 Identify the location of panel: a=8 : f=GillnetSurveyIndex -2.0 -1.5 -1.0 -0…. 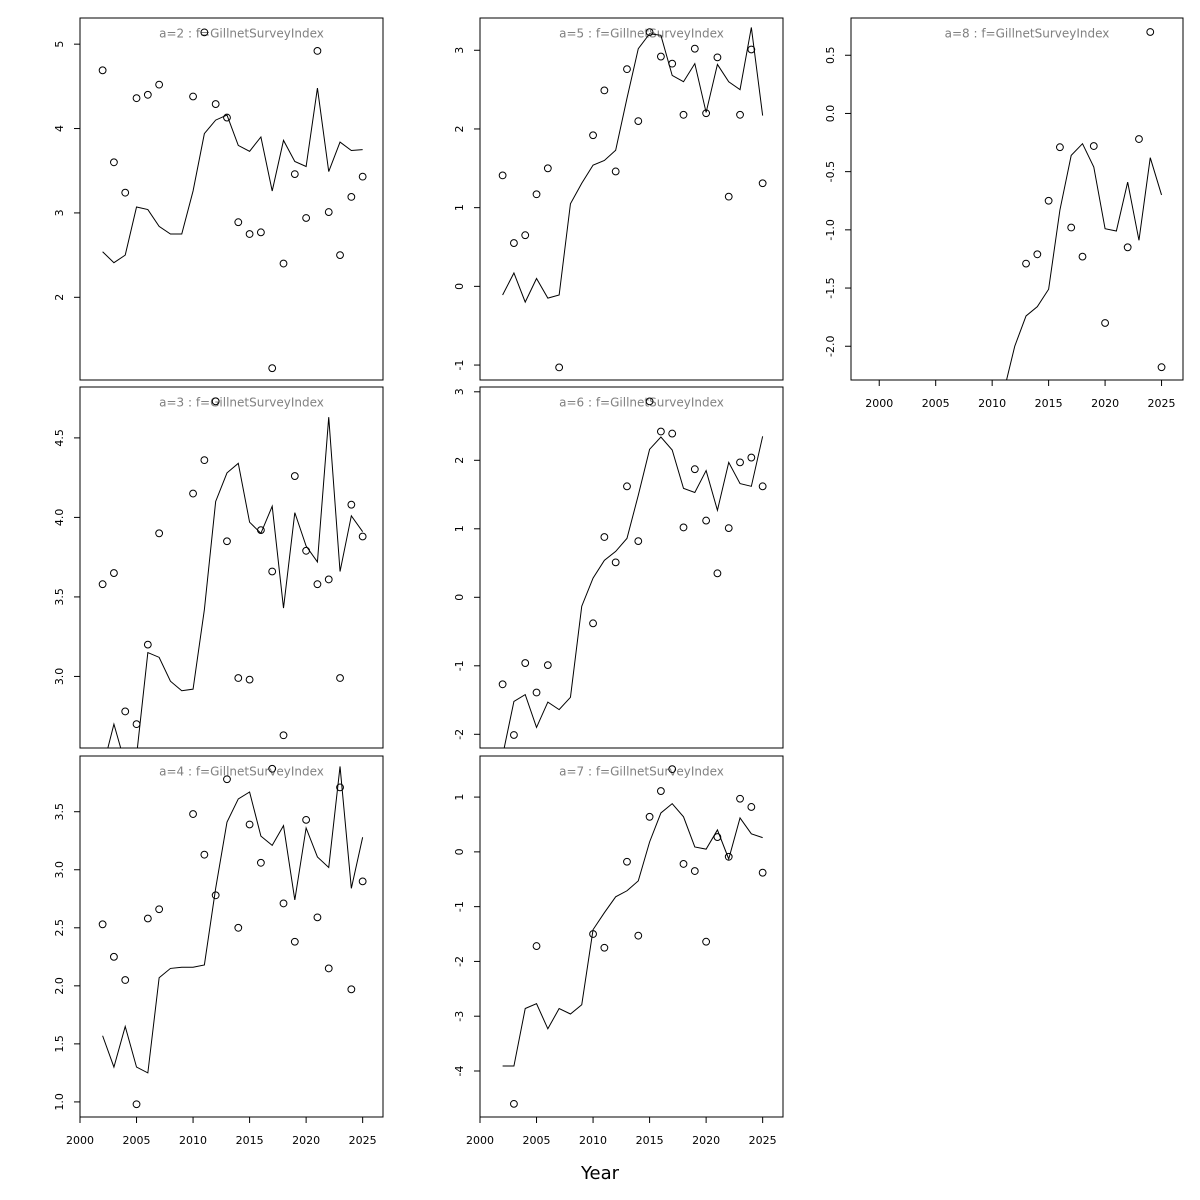
(1004, 213).